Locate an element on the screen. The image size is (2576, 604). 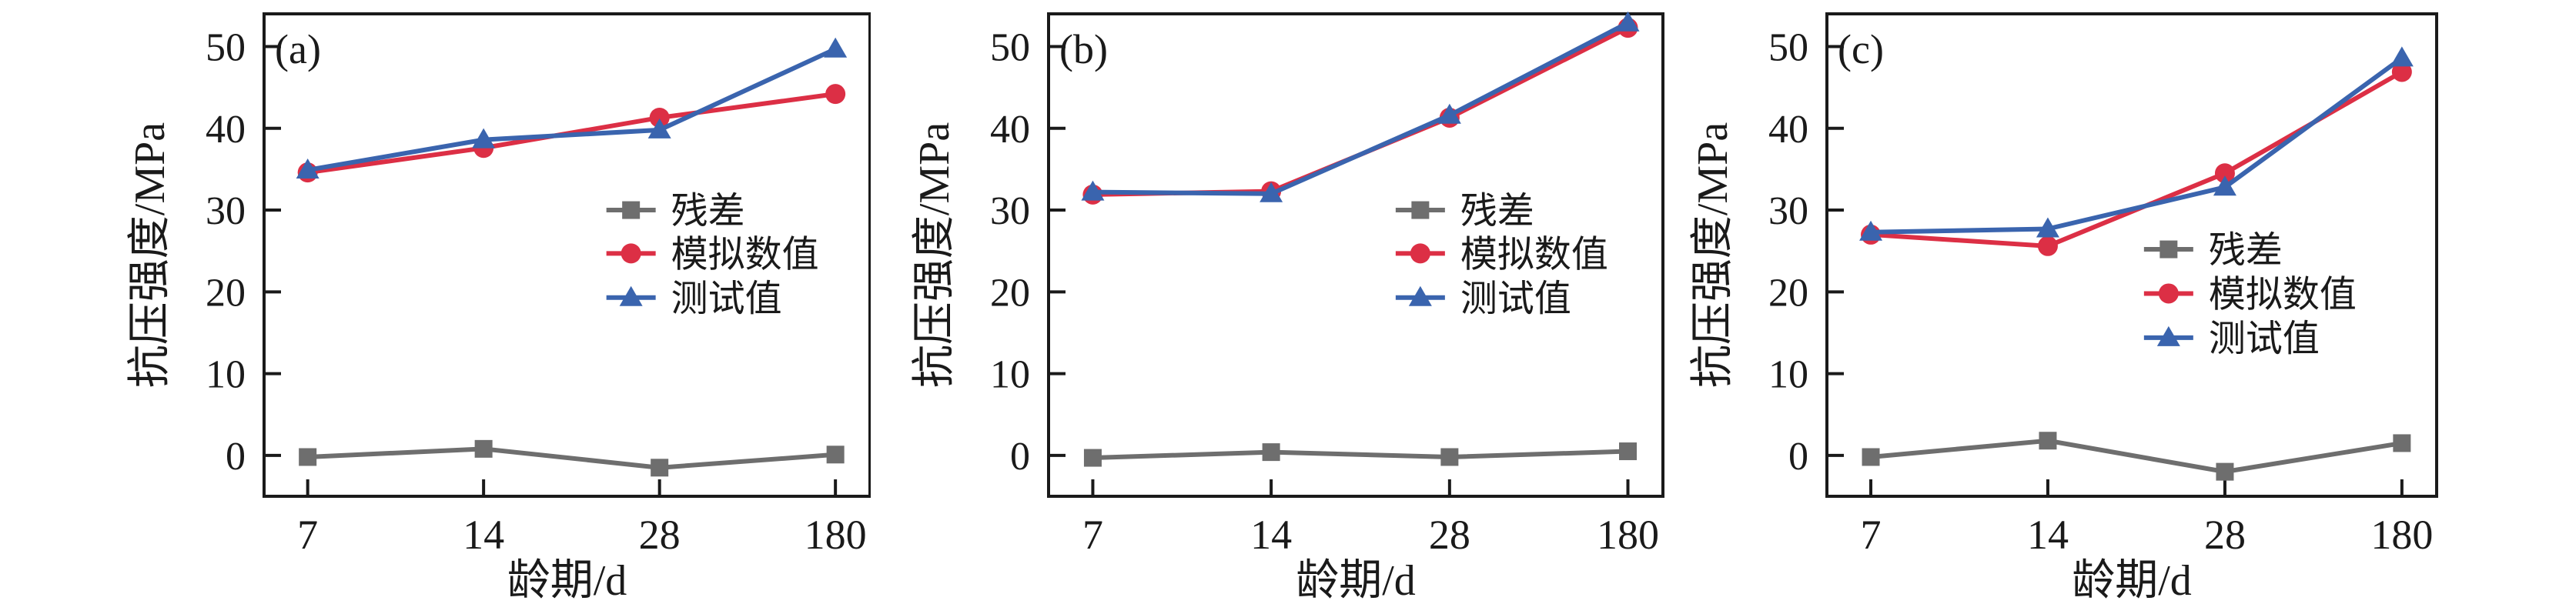
panel-label: (c) is located at coordinates (1861, 49).